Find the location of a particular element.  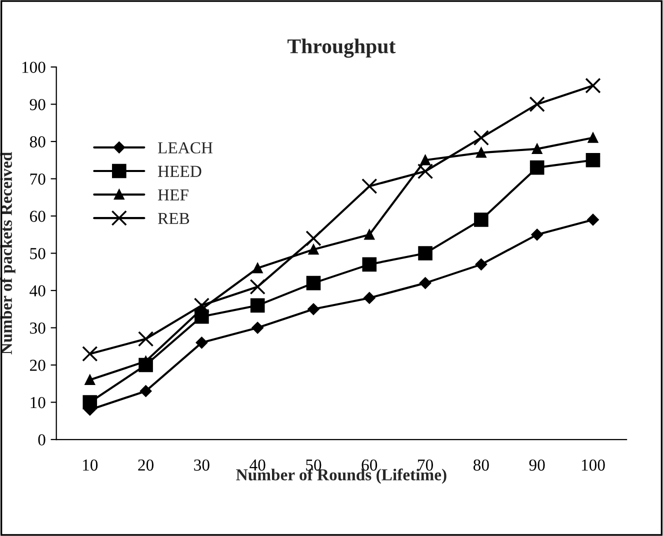

x-tick-label: 10 is located at coordinates (90, 465).